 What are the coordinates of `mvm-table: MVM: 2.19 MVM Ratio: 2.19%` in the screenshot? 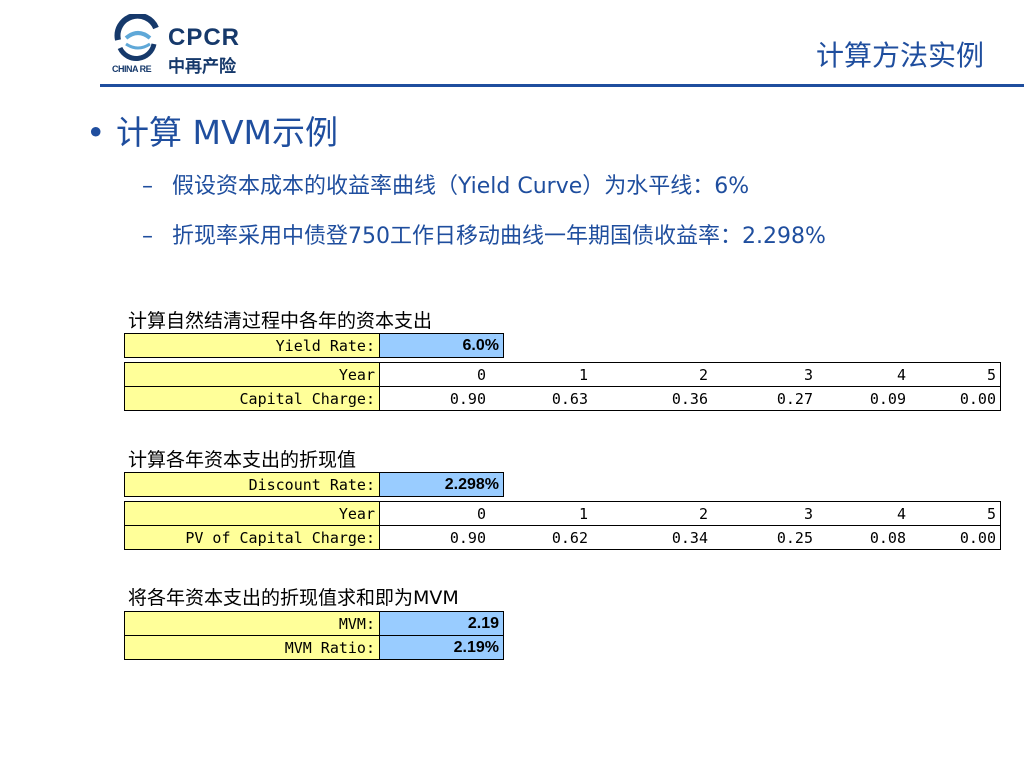 It's located at (314, 635).